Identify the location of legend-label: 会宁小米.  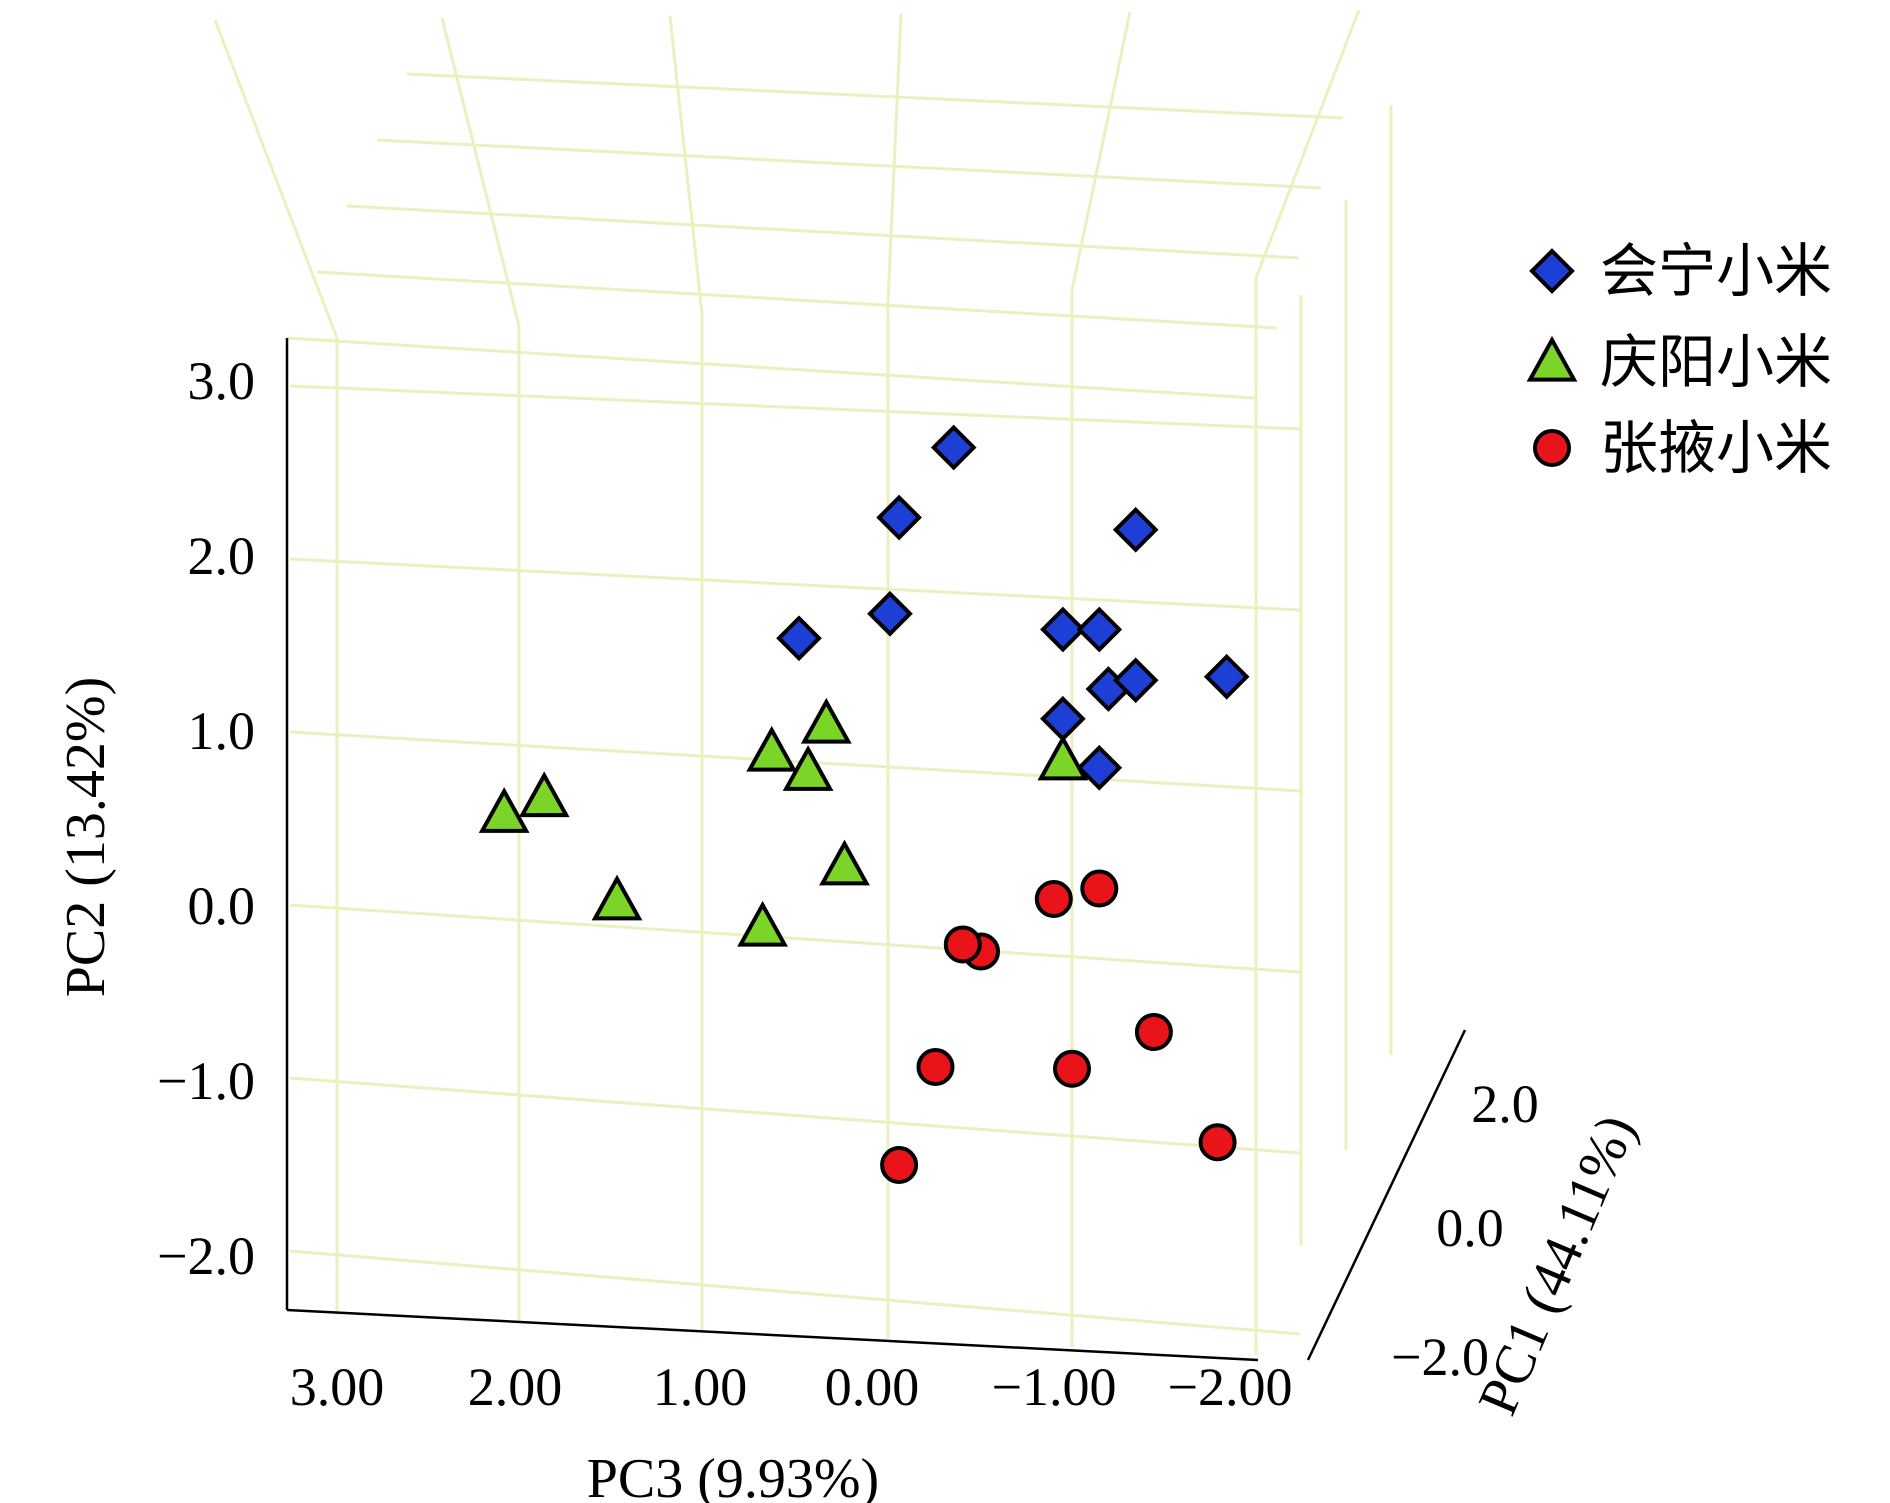
(1716, 271).